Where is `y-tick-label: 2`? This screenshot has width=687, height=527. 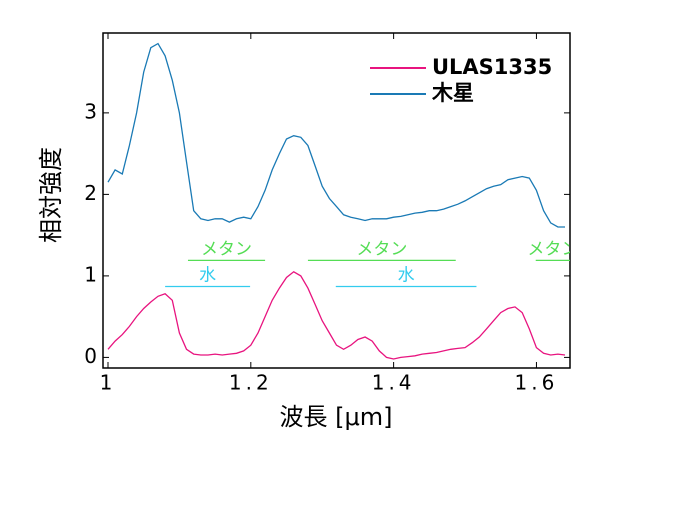
y-tick-label: 2 is located at coordinates (90, 193).